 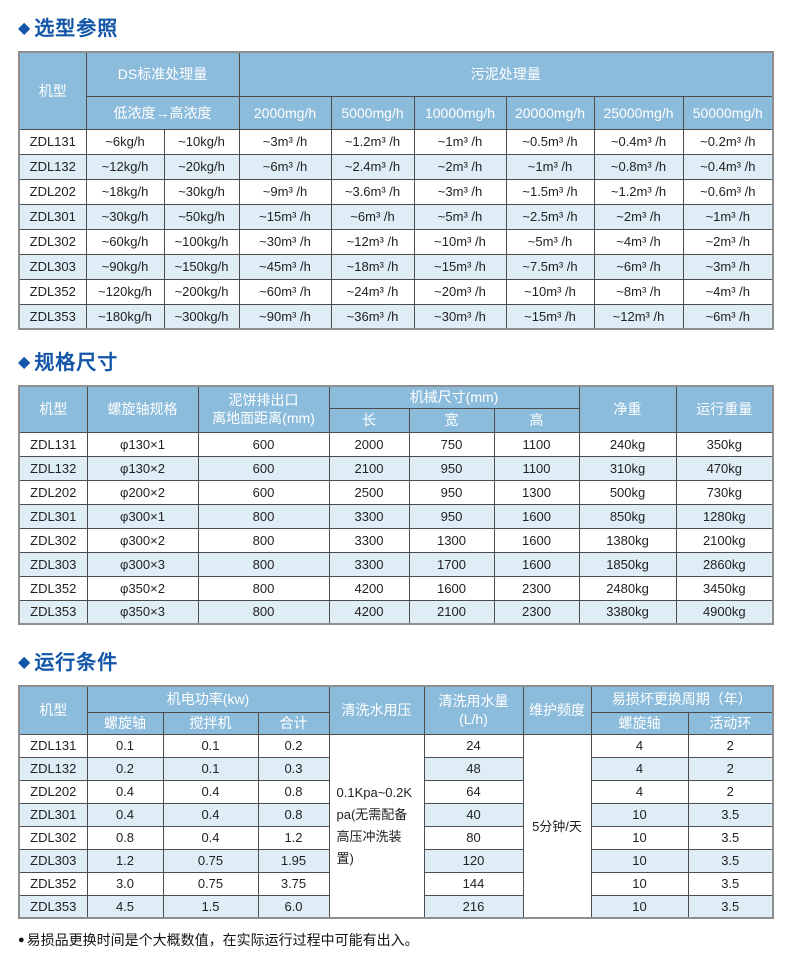 I want to click on cell: 0.1, so click(x=210, y=768).